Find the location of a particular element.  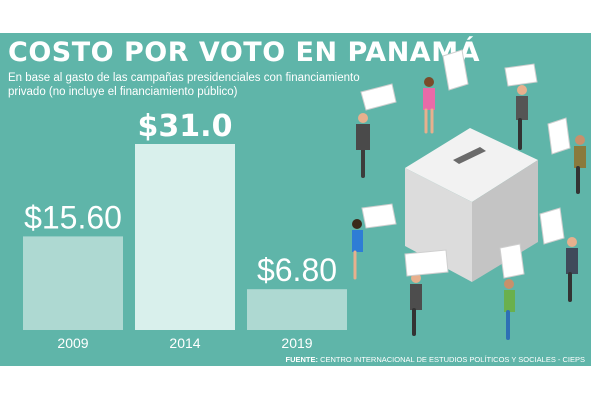

bar-2009 is located at coordinates (73, 283).